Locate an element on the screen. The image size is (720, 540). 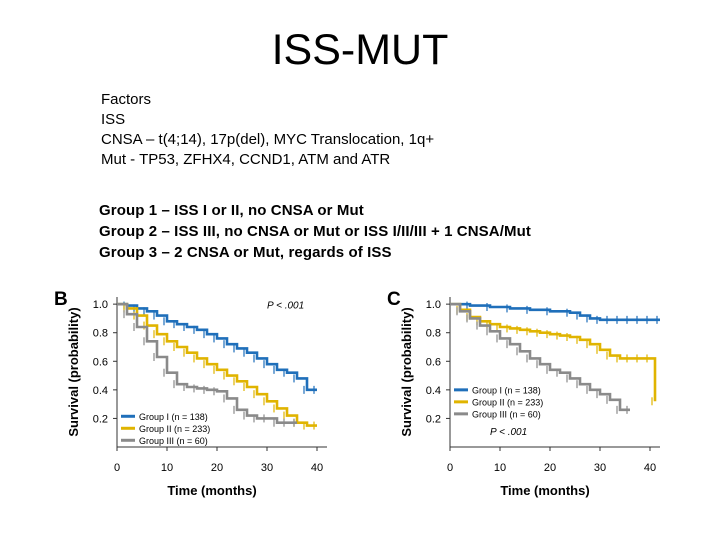
factors-heading: Factors is located at coordinates (126, 99).